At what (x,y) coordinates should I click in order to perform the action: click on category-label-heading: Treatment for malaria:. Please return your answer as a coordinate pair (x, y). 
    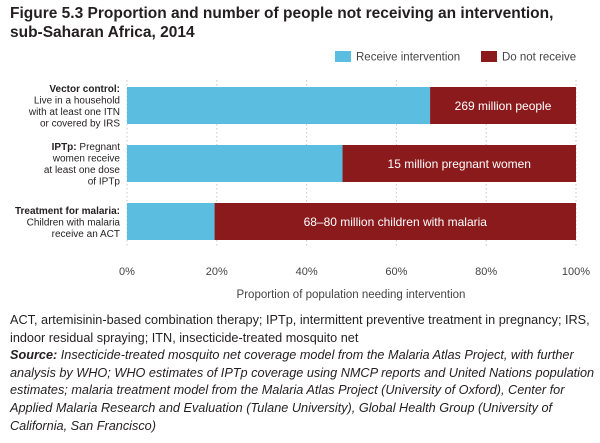
    Looking at the image, I should click on (67, 211).